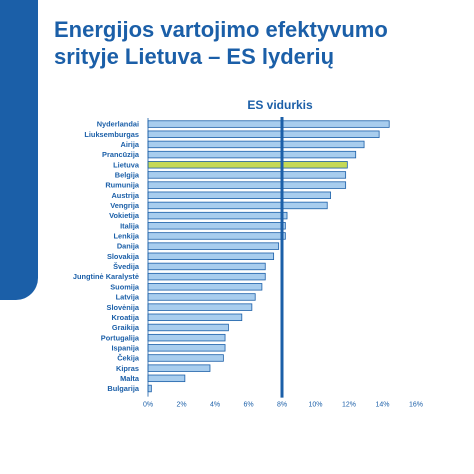 This screenshot has width=474, height=474. What do you see at coordinates (194, 56) in the screenshot?
I see `title-line-2: srityje Lietuva – ES lyderių` at bounding box center [194, 56].